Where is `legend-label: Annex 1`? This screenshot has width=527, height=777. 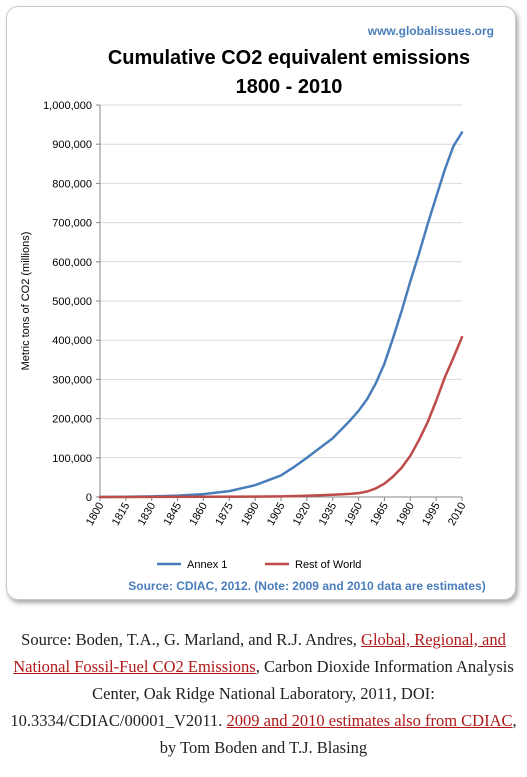 legend-label: Annex 1 is located at coordinates (207, 565).